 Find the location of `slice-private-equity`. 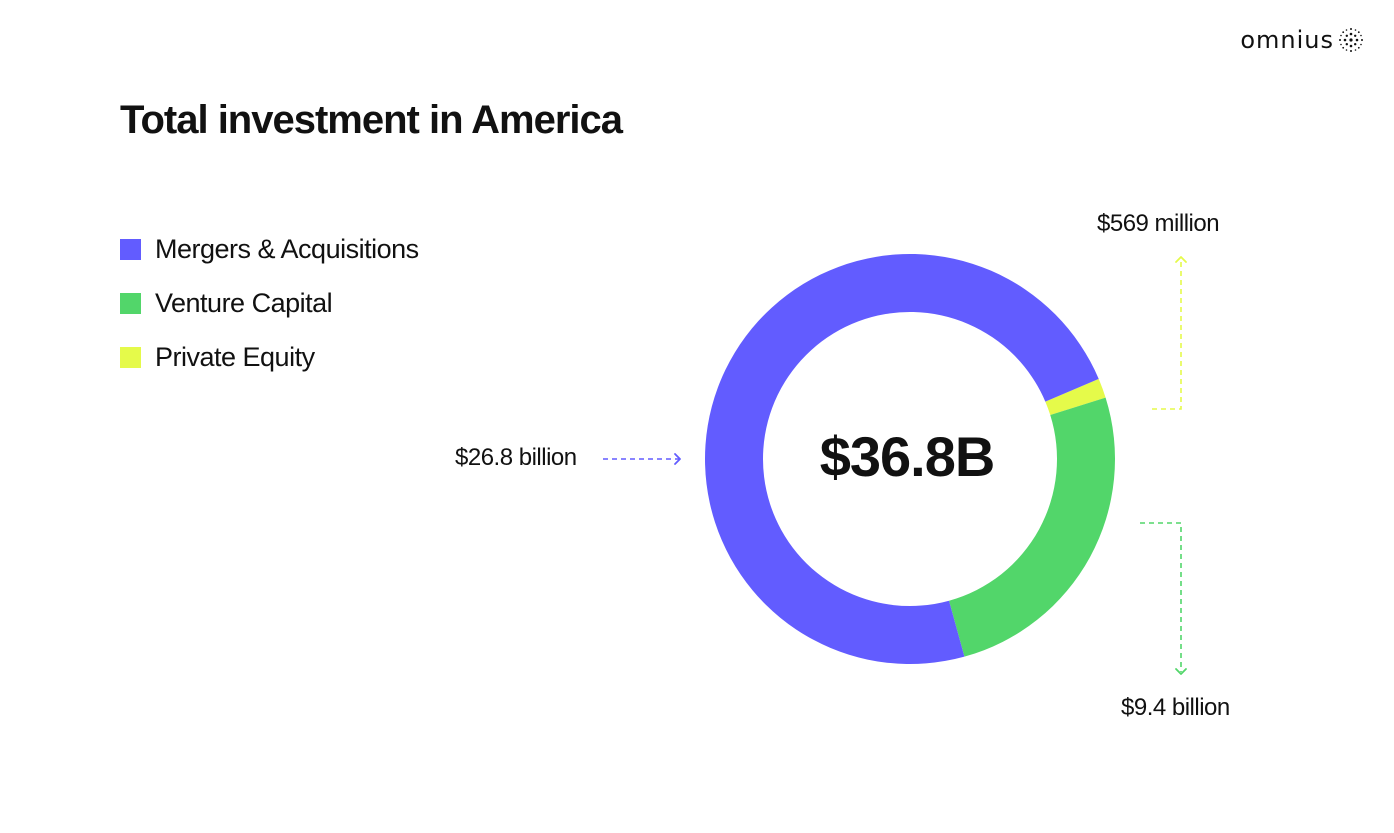

slice-private-equity is located at coordinates (1075, 396).